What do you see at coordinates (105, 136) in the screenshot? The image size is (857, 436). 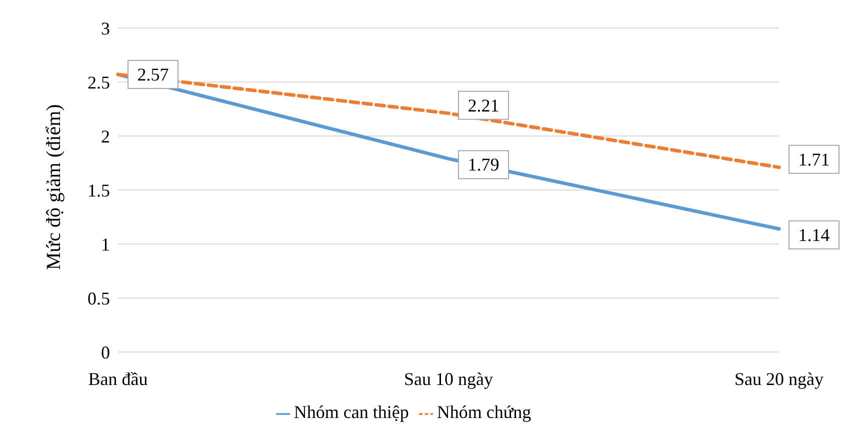 I see `y-tick-label: 2` at bounding box center [105, 136].